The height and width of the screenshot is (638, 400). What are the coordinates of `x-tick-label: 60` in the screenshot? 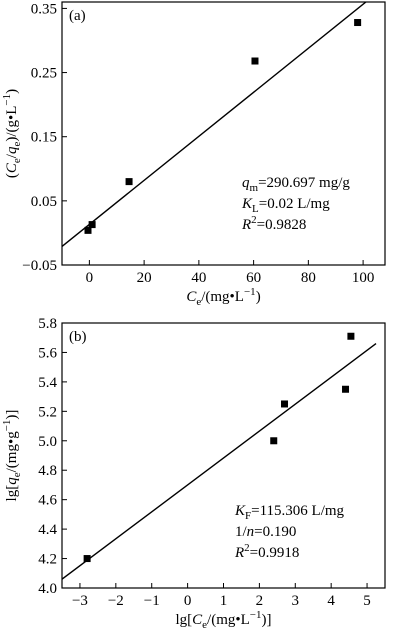 It's located at (253, 278).